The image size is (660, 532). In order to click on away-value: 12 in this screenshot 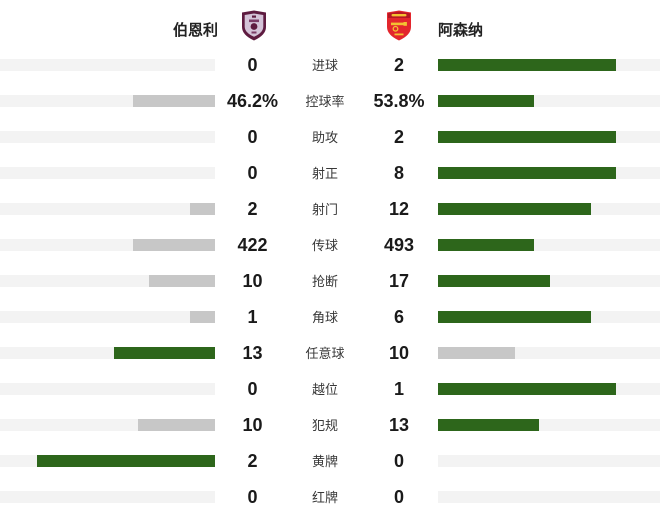, I will do `click(399, 209)`.